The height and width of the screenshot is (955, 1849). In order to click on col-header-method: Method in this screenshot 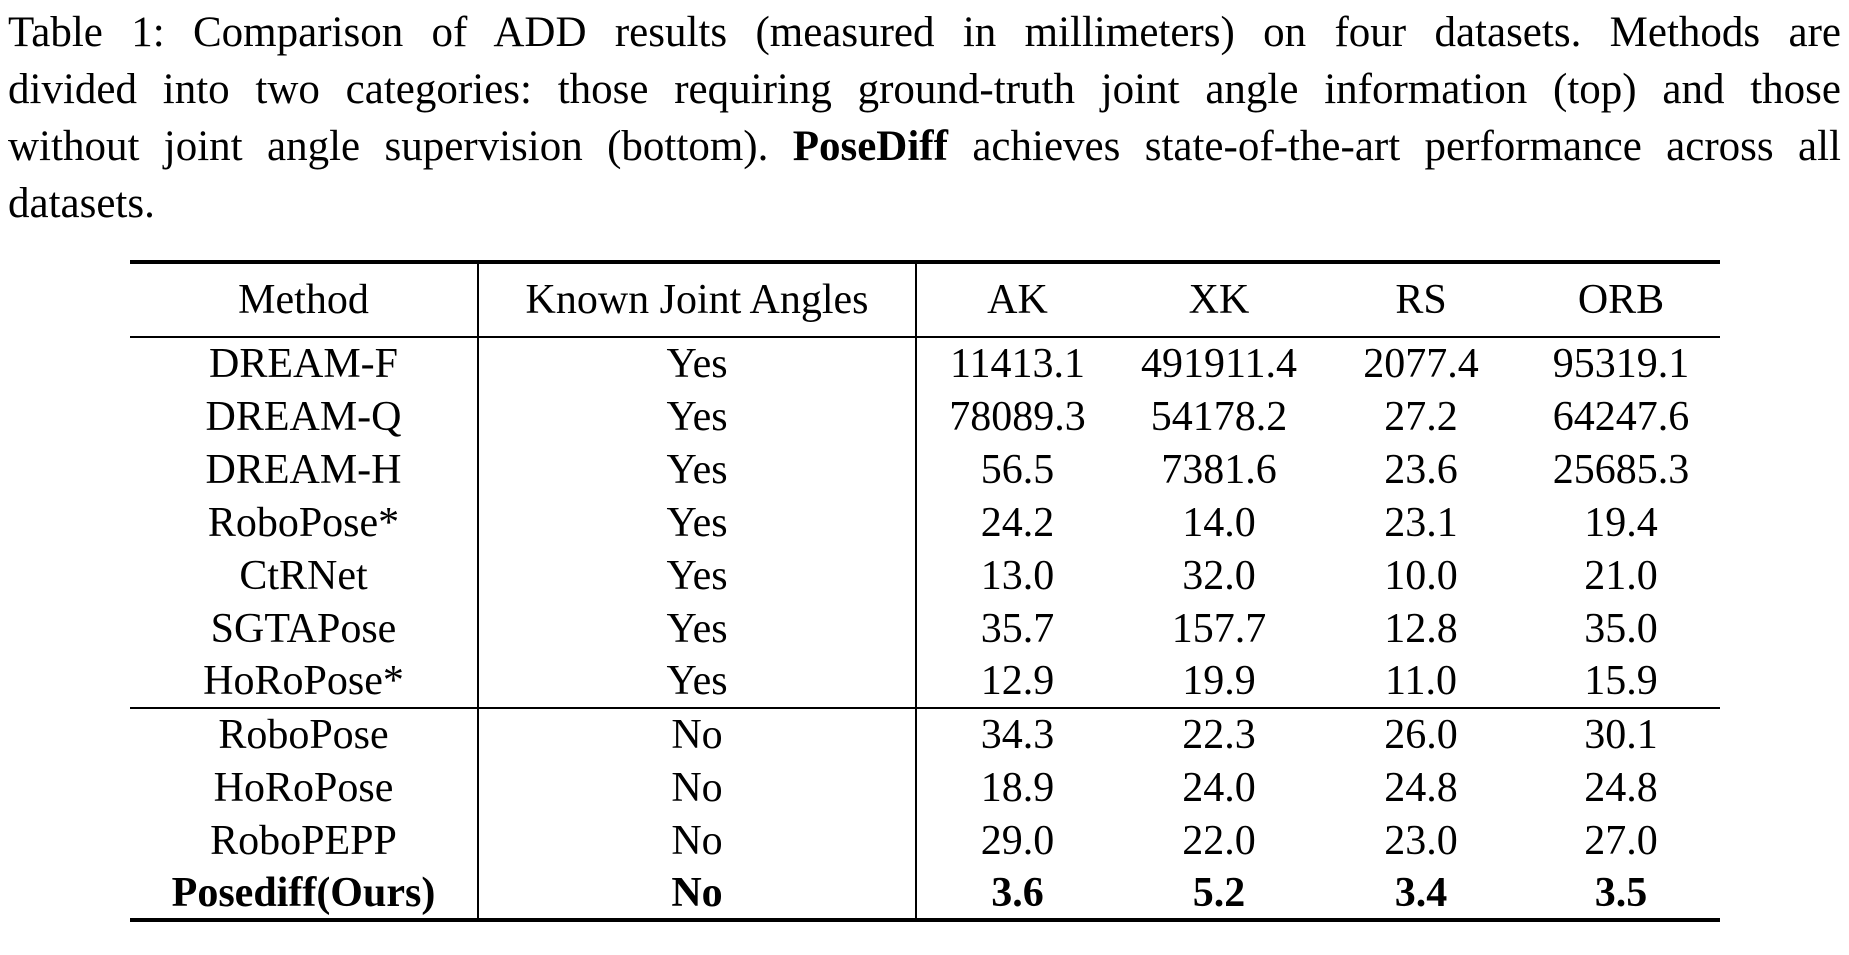, I will do `click(304, 300)`.